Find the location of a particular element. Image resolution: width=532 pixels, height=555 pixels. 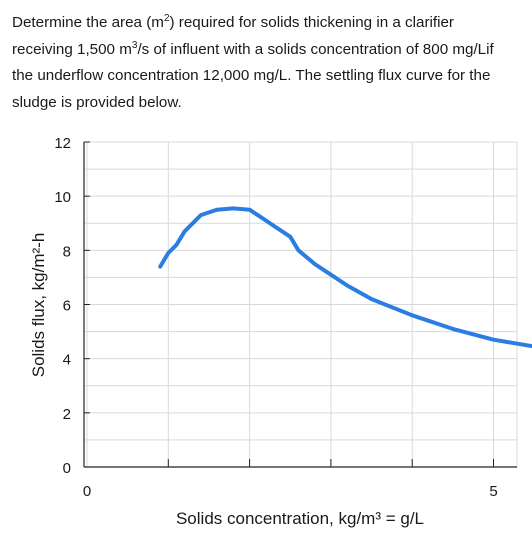

y-tick-label: 10 is located at coordinates (62, 197).